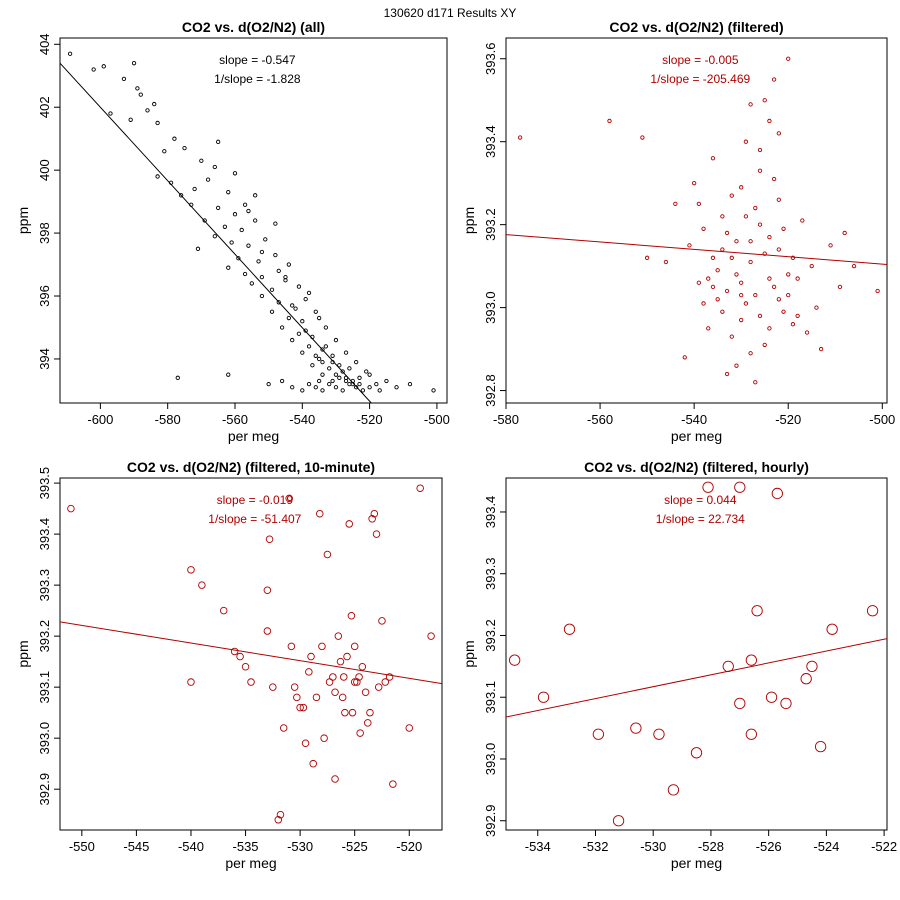 The height and width of the screenshot is (900, 900). Describe the element at coordinates (44, 738) in the screenshot. I see `y-tick-label: 393.0` at that location.